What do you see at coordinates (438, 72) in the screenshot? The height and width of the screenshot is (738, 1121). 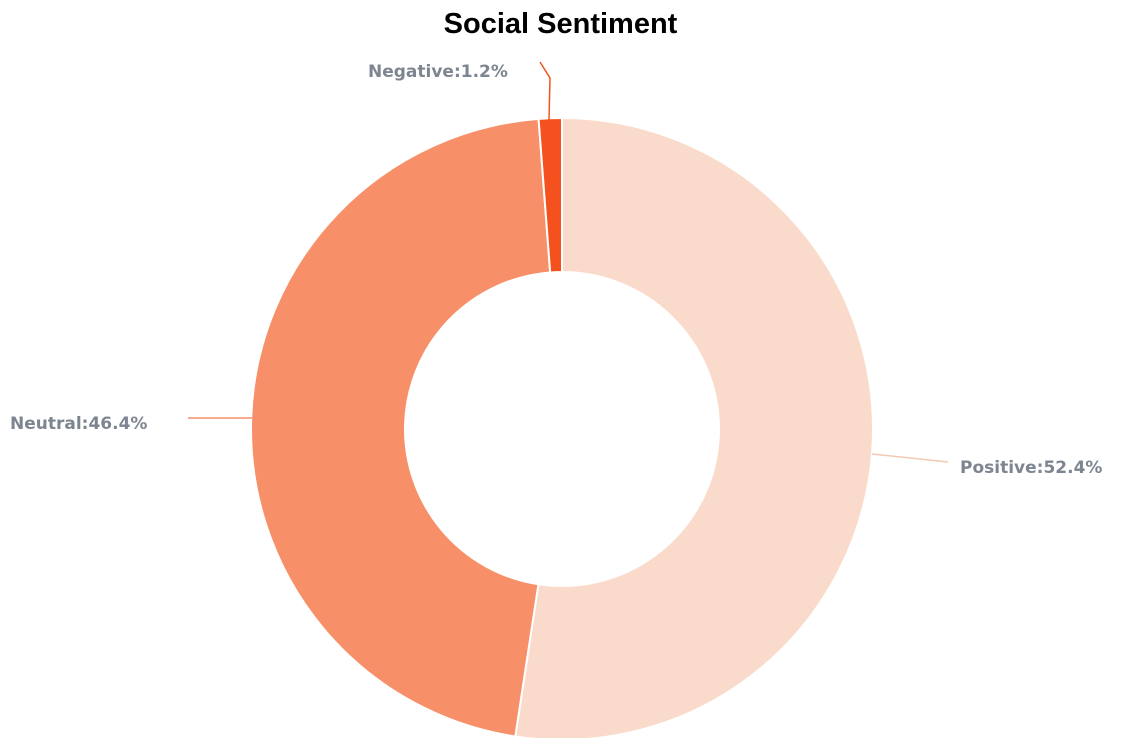 I see `slice-label-negative: Negative:1.2%` at bounding box center [438, 72].